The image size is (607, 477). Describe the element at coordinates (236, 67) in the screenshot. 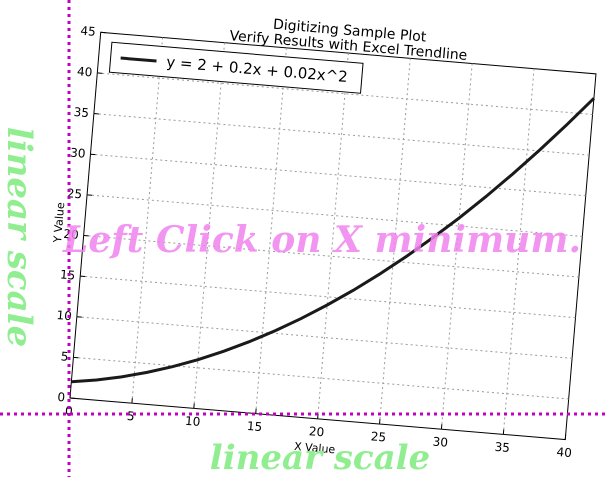

I see `legend-box` at that location.